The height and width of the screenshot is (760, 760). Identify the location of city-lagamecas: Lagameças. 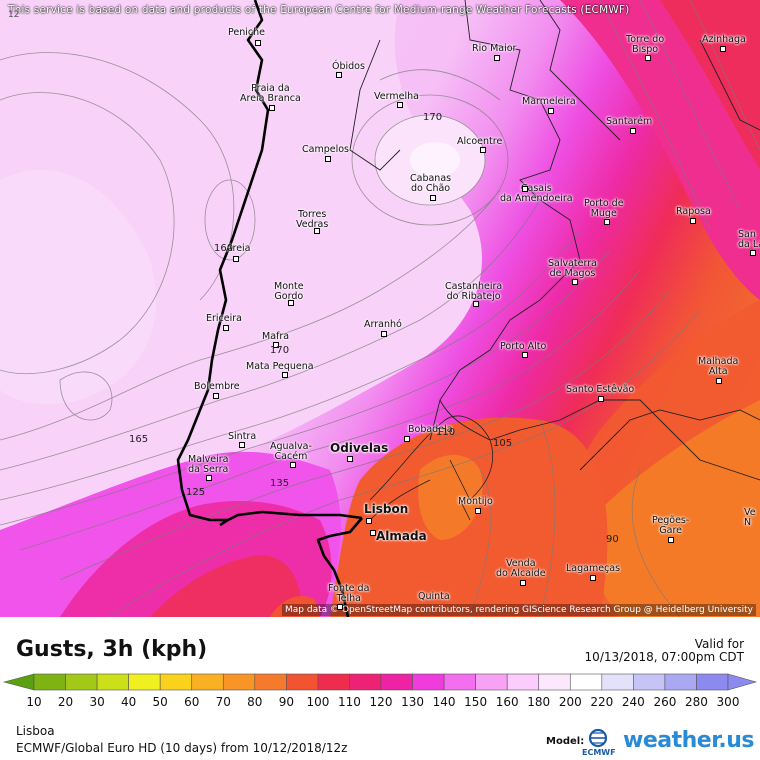
(593, 568).